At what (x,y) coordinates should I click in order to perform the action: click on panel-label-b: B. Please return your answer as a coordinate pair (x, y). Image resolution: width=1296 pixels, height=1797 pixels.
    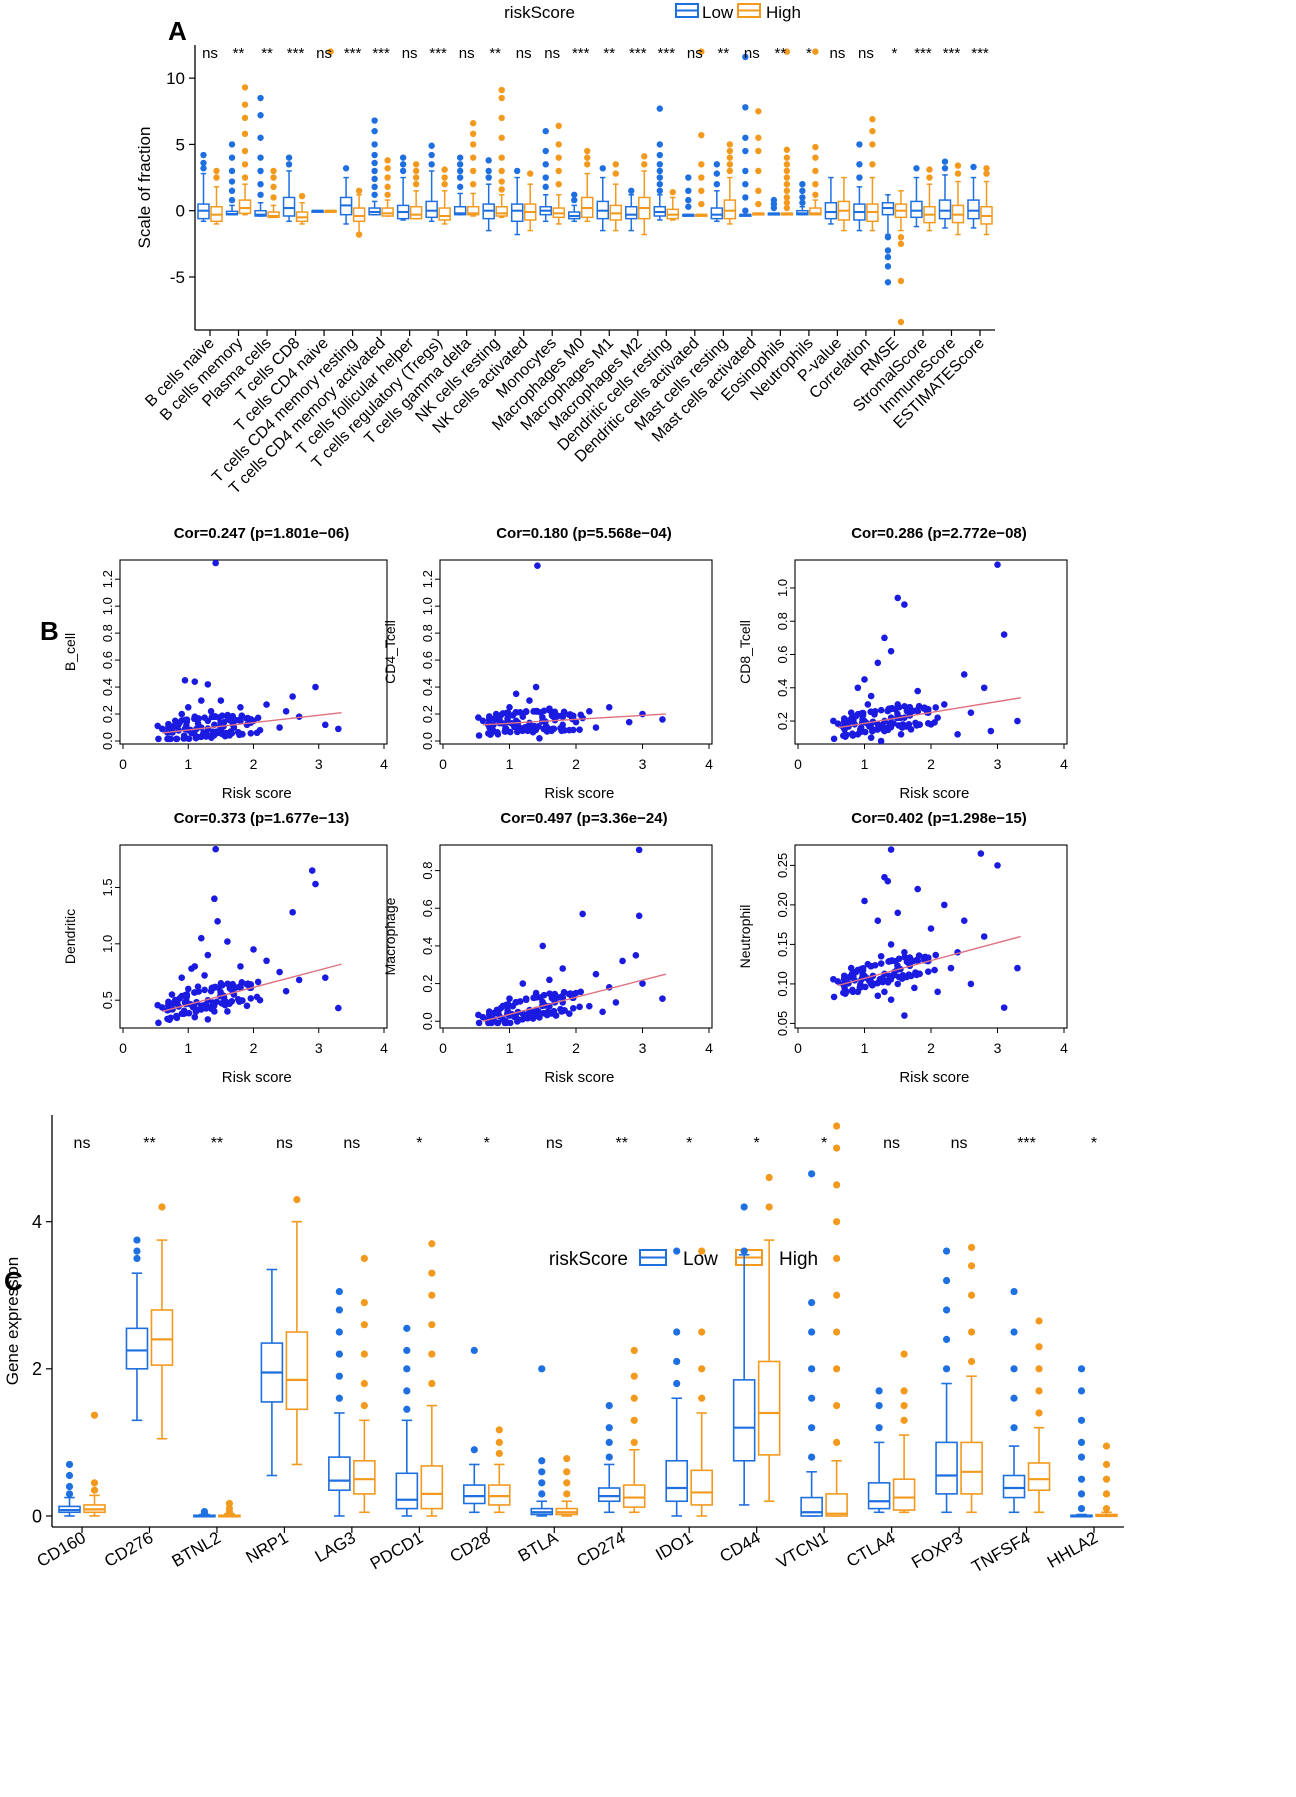
    Looking at the image, I should click on (49, 631).